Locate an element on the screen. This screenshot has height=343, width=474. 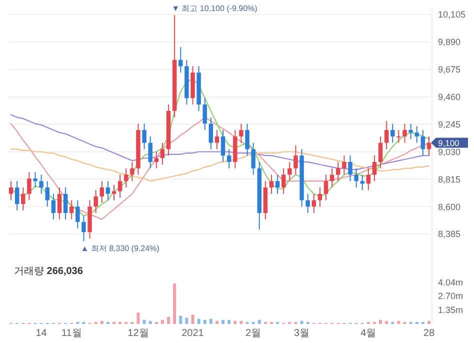
y-tick-label: 9,460 is located at coordinates (449, 97).